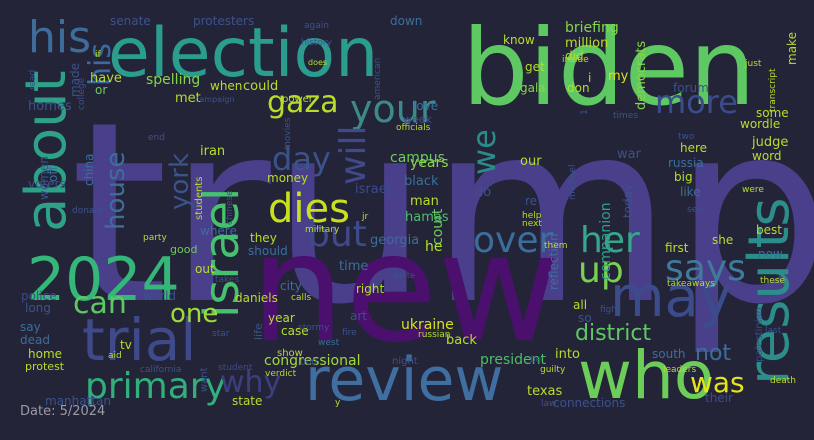 This screenshot has width=814, height=440. I want to click on word-do: do, so click(483, 192).